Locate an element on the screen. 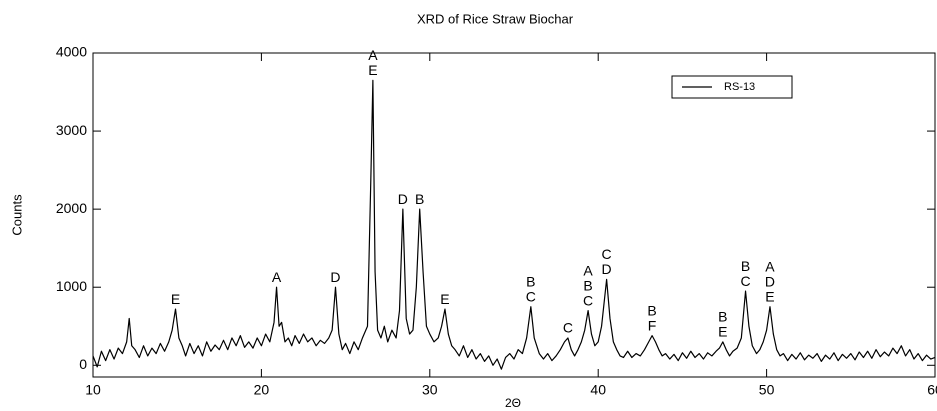 The image size is (937, 411). x-tick-label: 30 is located at coordinates (430, 390).